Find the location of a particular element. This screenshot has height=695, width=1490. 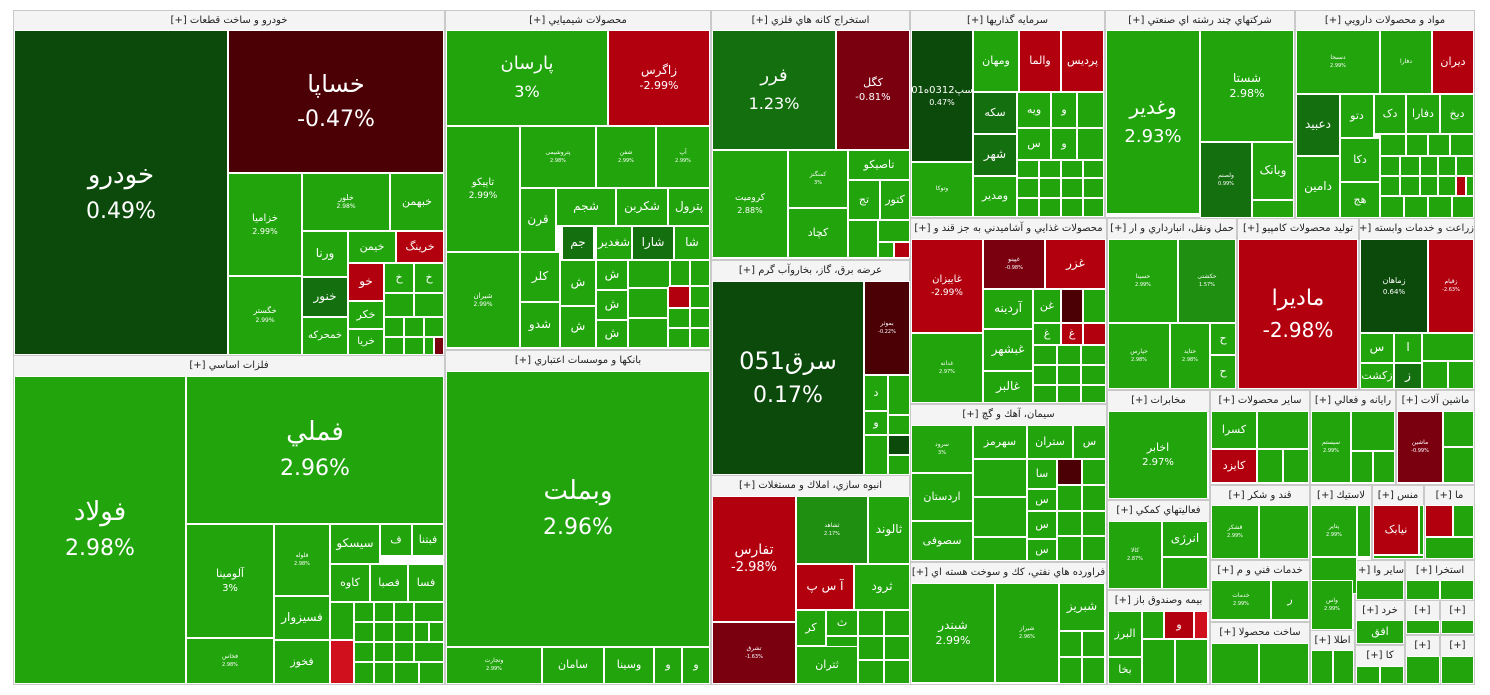

treemap-tile: انرژی is located at coordinates (1185, 539).